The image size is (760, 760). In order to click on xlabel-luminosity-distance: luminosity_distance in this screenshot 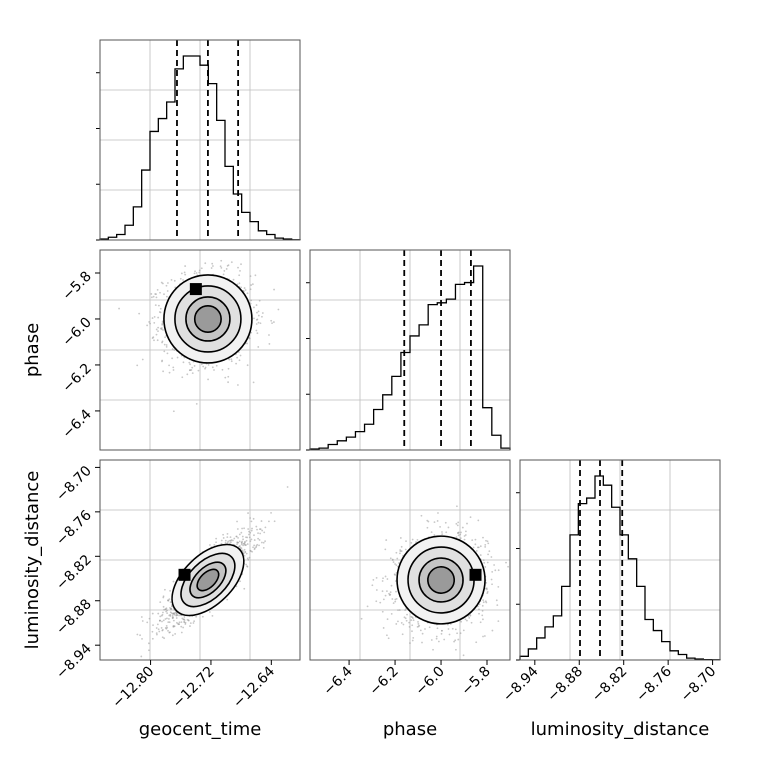, I will do `click(620, 729)`.